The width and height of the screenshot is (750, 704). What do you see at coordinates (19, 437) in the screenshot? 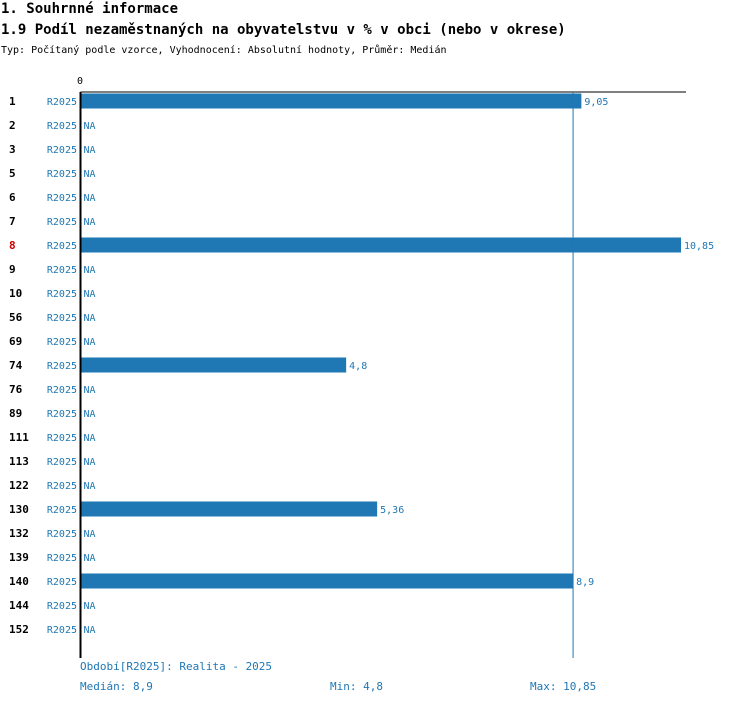
I see `category-label: 111` at bounding box center [19, 437].